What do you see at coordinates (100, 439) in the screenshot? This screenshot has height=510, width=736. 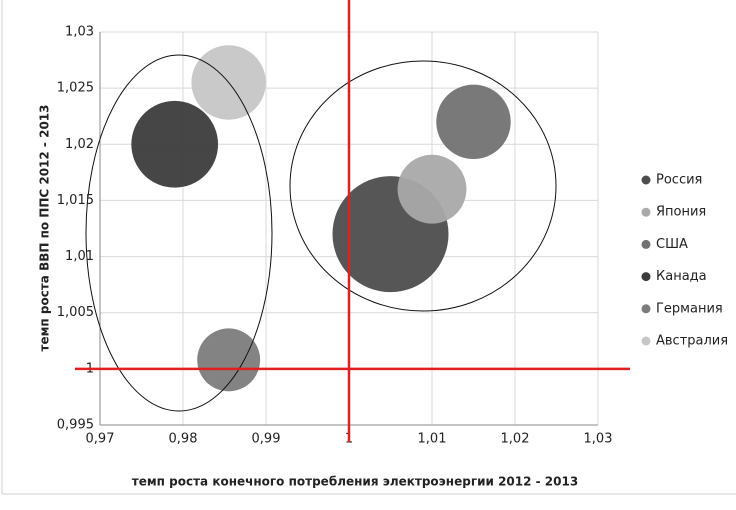 I see `x-tick-label: 0,97` at bounding box center [100, 439].